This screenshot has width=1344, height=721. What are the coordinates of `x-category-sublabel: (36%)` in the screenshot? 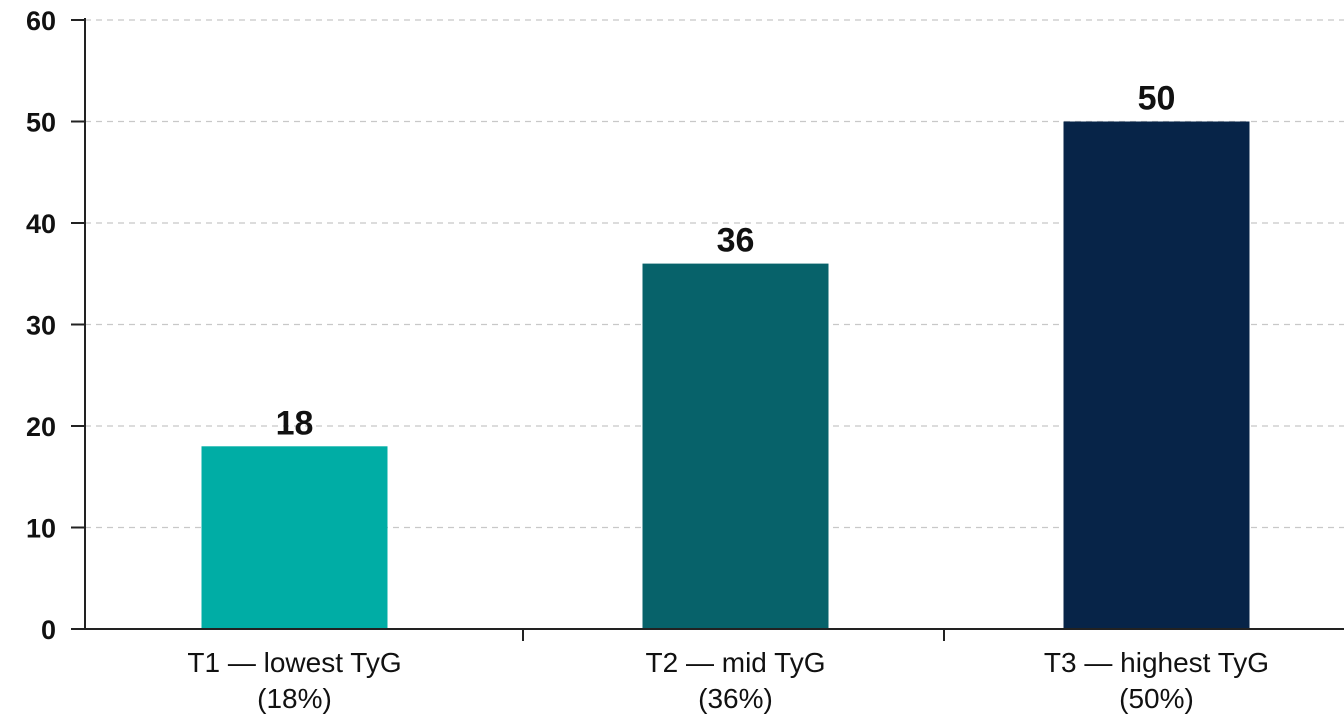 It's located at (735, 698).